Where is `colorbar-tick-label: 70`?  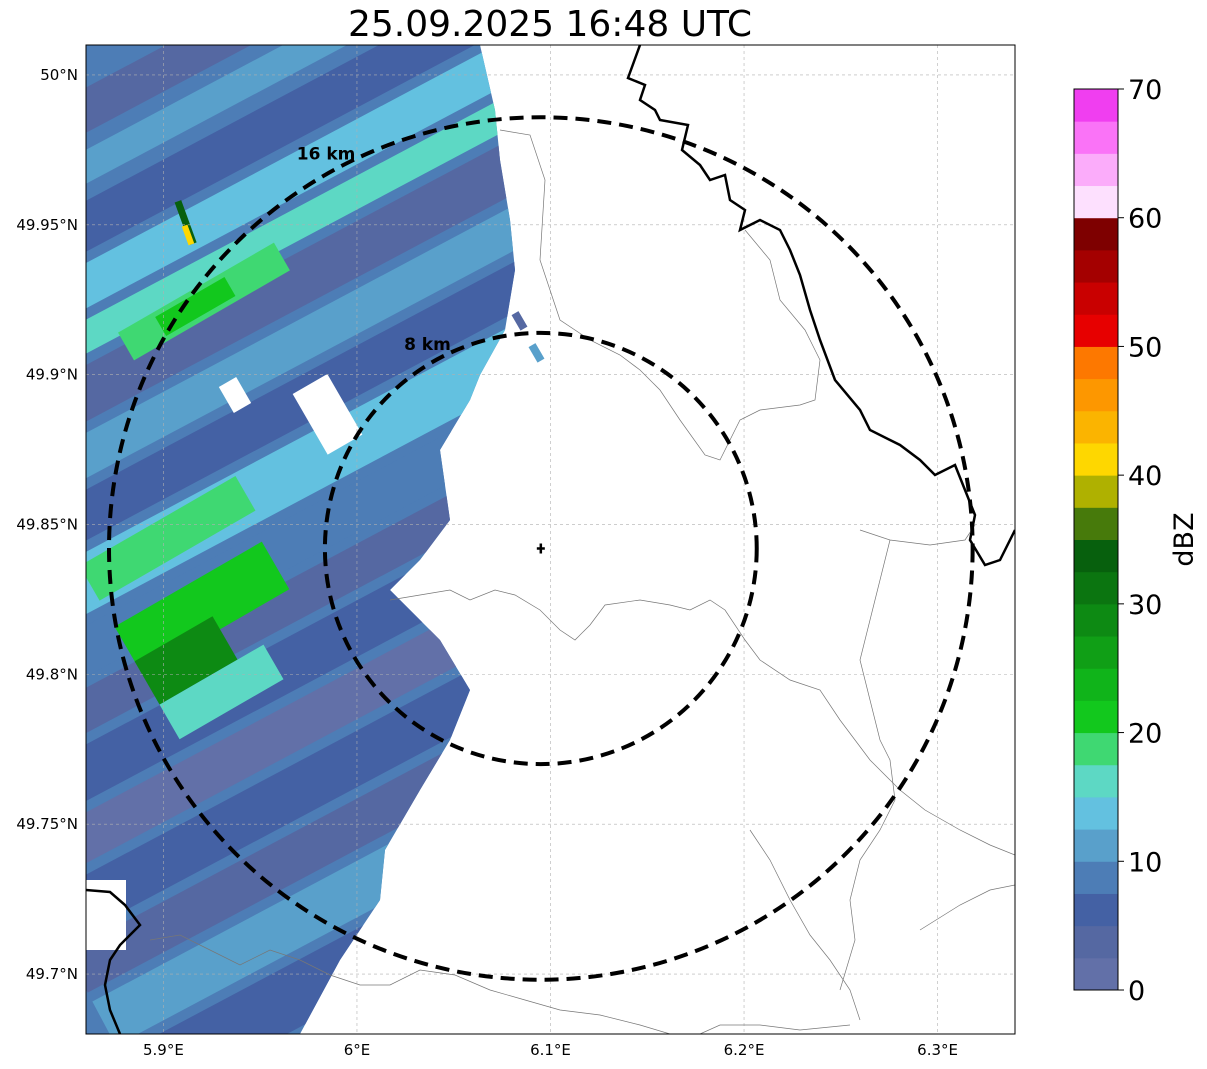
colorbar-tick-label: 70 is located at coordinates (1145, 90).